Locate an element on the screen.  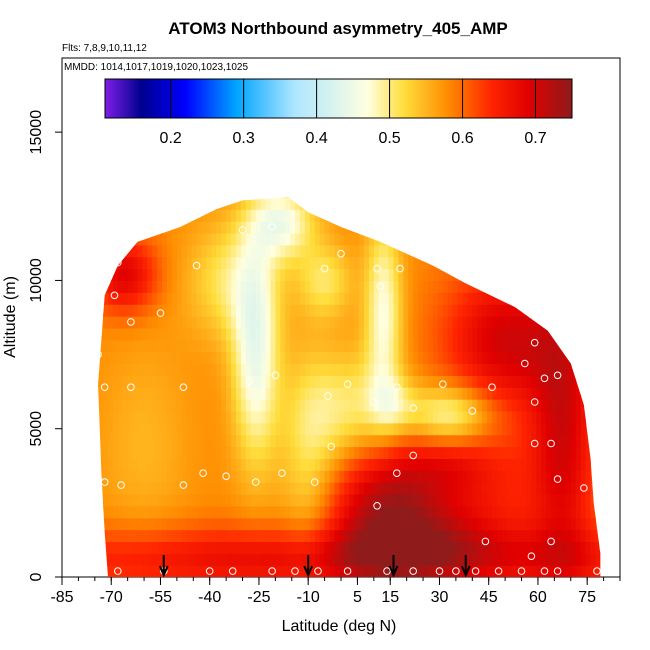
colorbar-tick-label: 0.5 is located at coordinates (389, 138).